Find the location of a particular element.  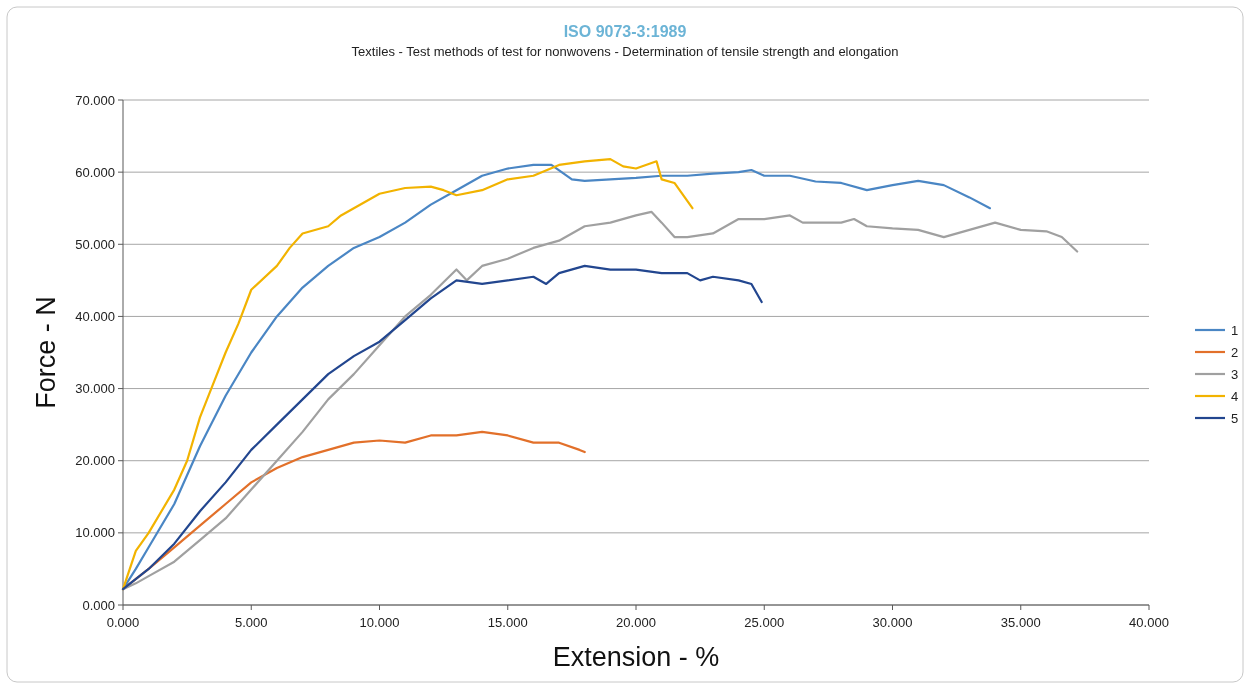

y-tick-label: 30.000 is located at coordinates (95, 389).